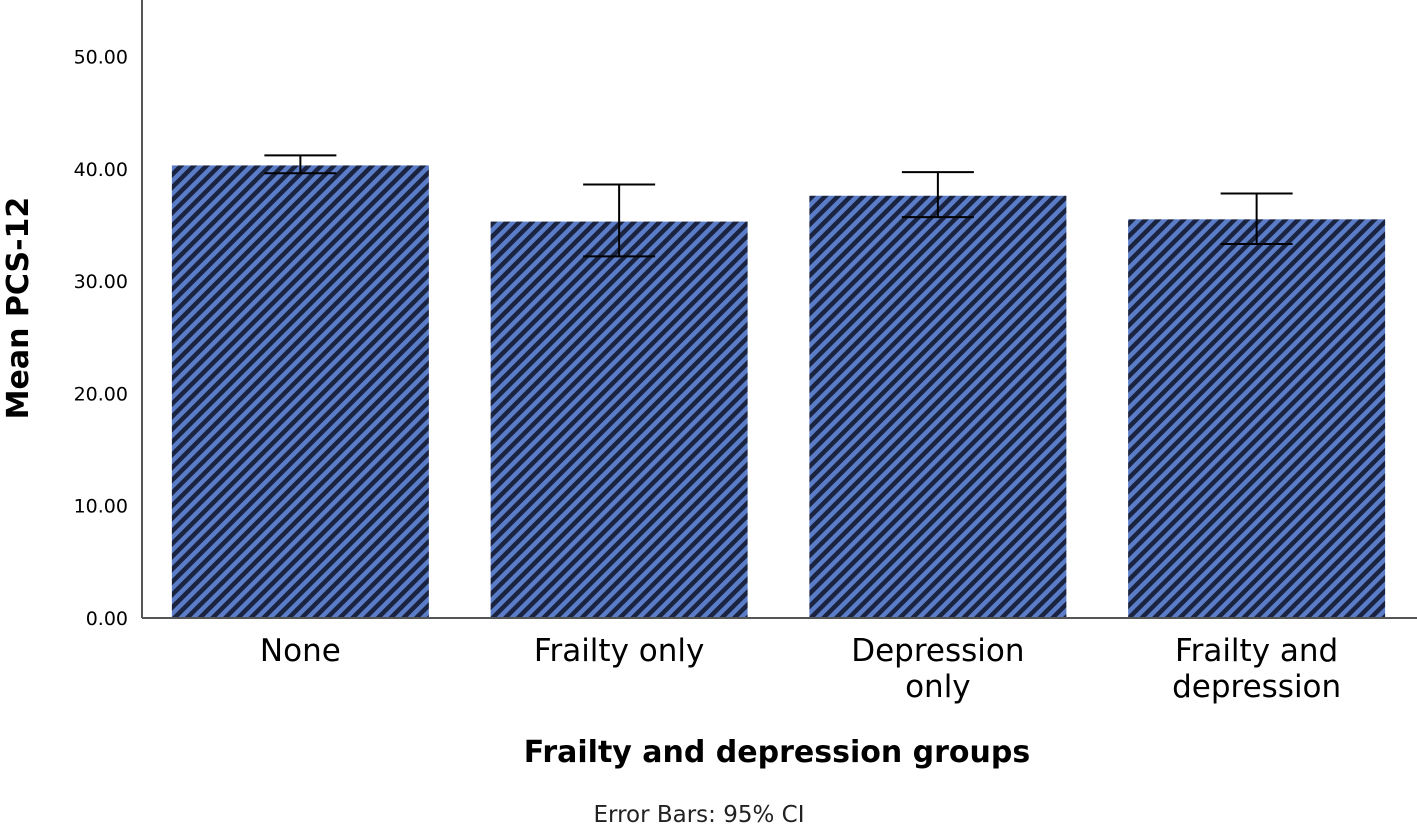 The height and width of the screenshot is (829, 1417). I want to click on x-axis-title: Frailty and depression groups, so click(777, 752).